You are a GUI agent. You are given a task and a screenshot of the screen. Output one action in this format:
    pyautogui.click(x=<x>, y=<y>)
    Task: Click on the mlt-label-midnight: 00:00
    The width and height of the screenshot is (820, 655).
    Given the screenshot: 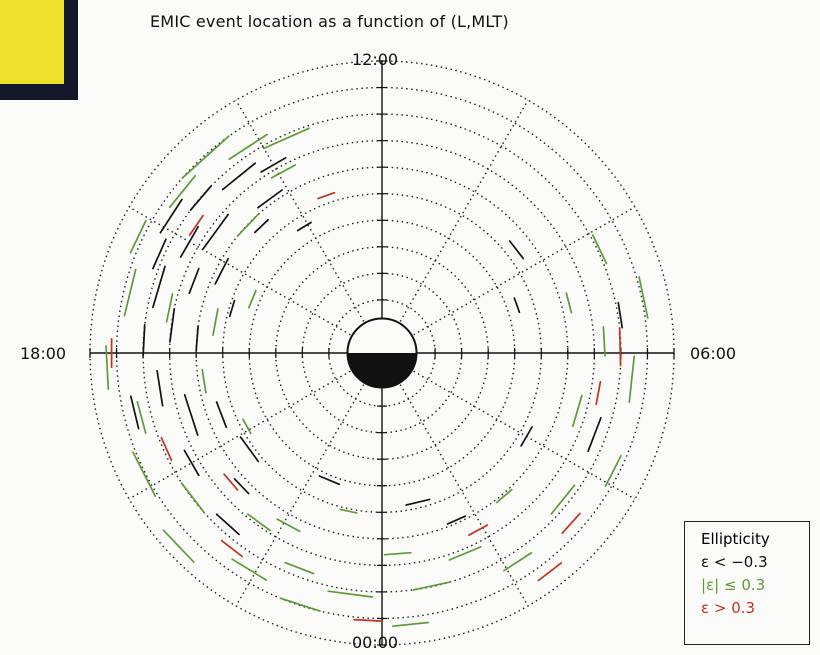 What is the action you would take?
    pyautogui.click(x=375, y=642)
    